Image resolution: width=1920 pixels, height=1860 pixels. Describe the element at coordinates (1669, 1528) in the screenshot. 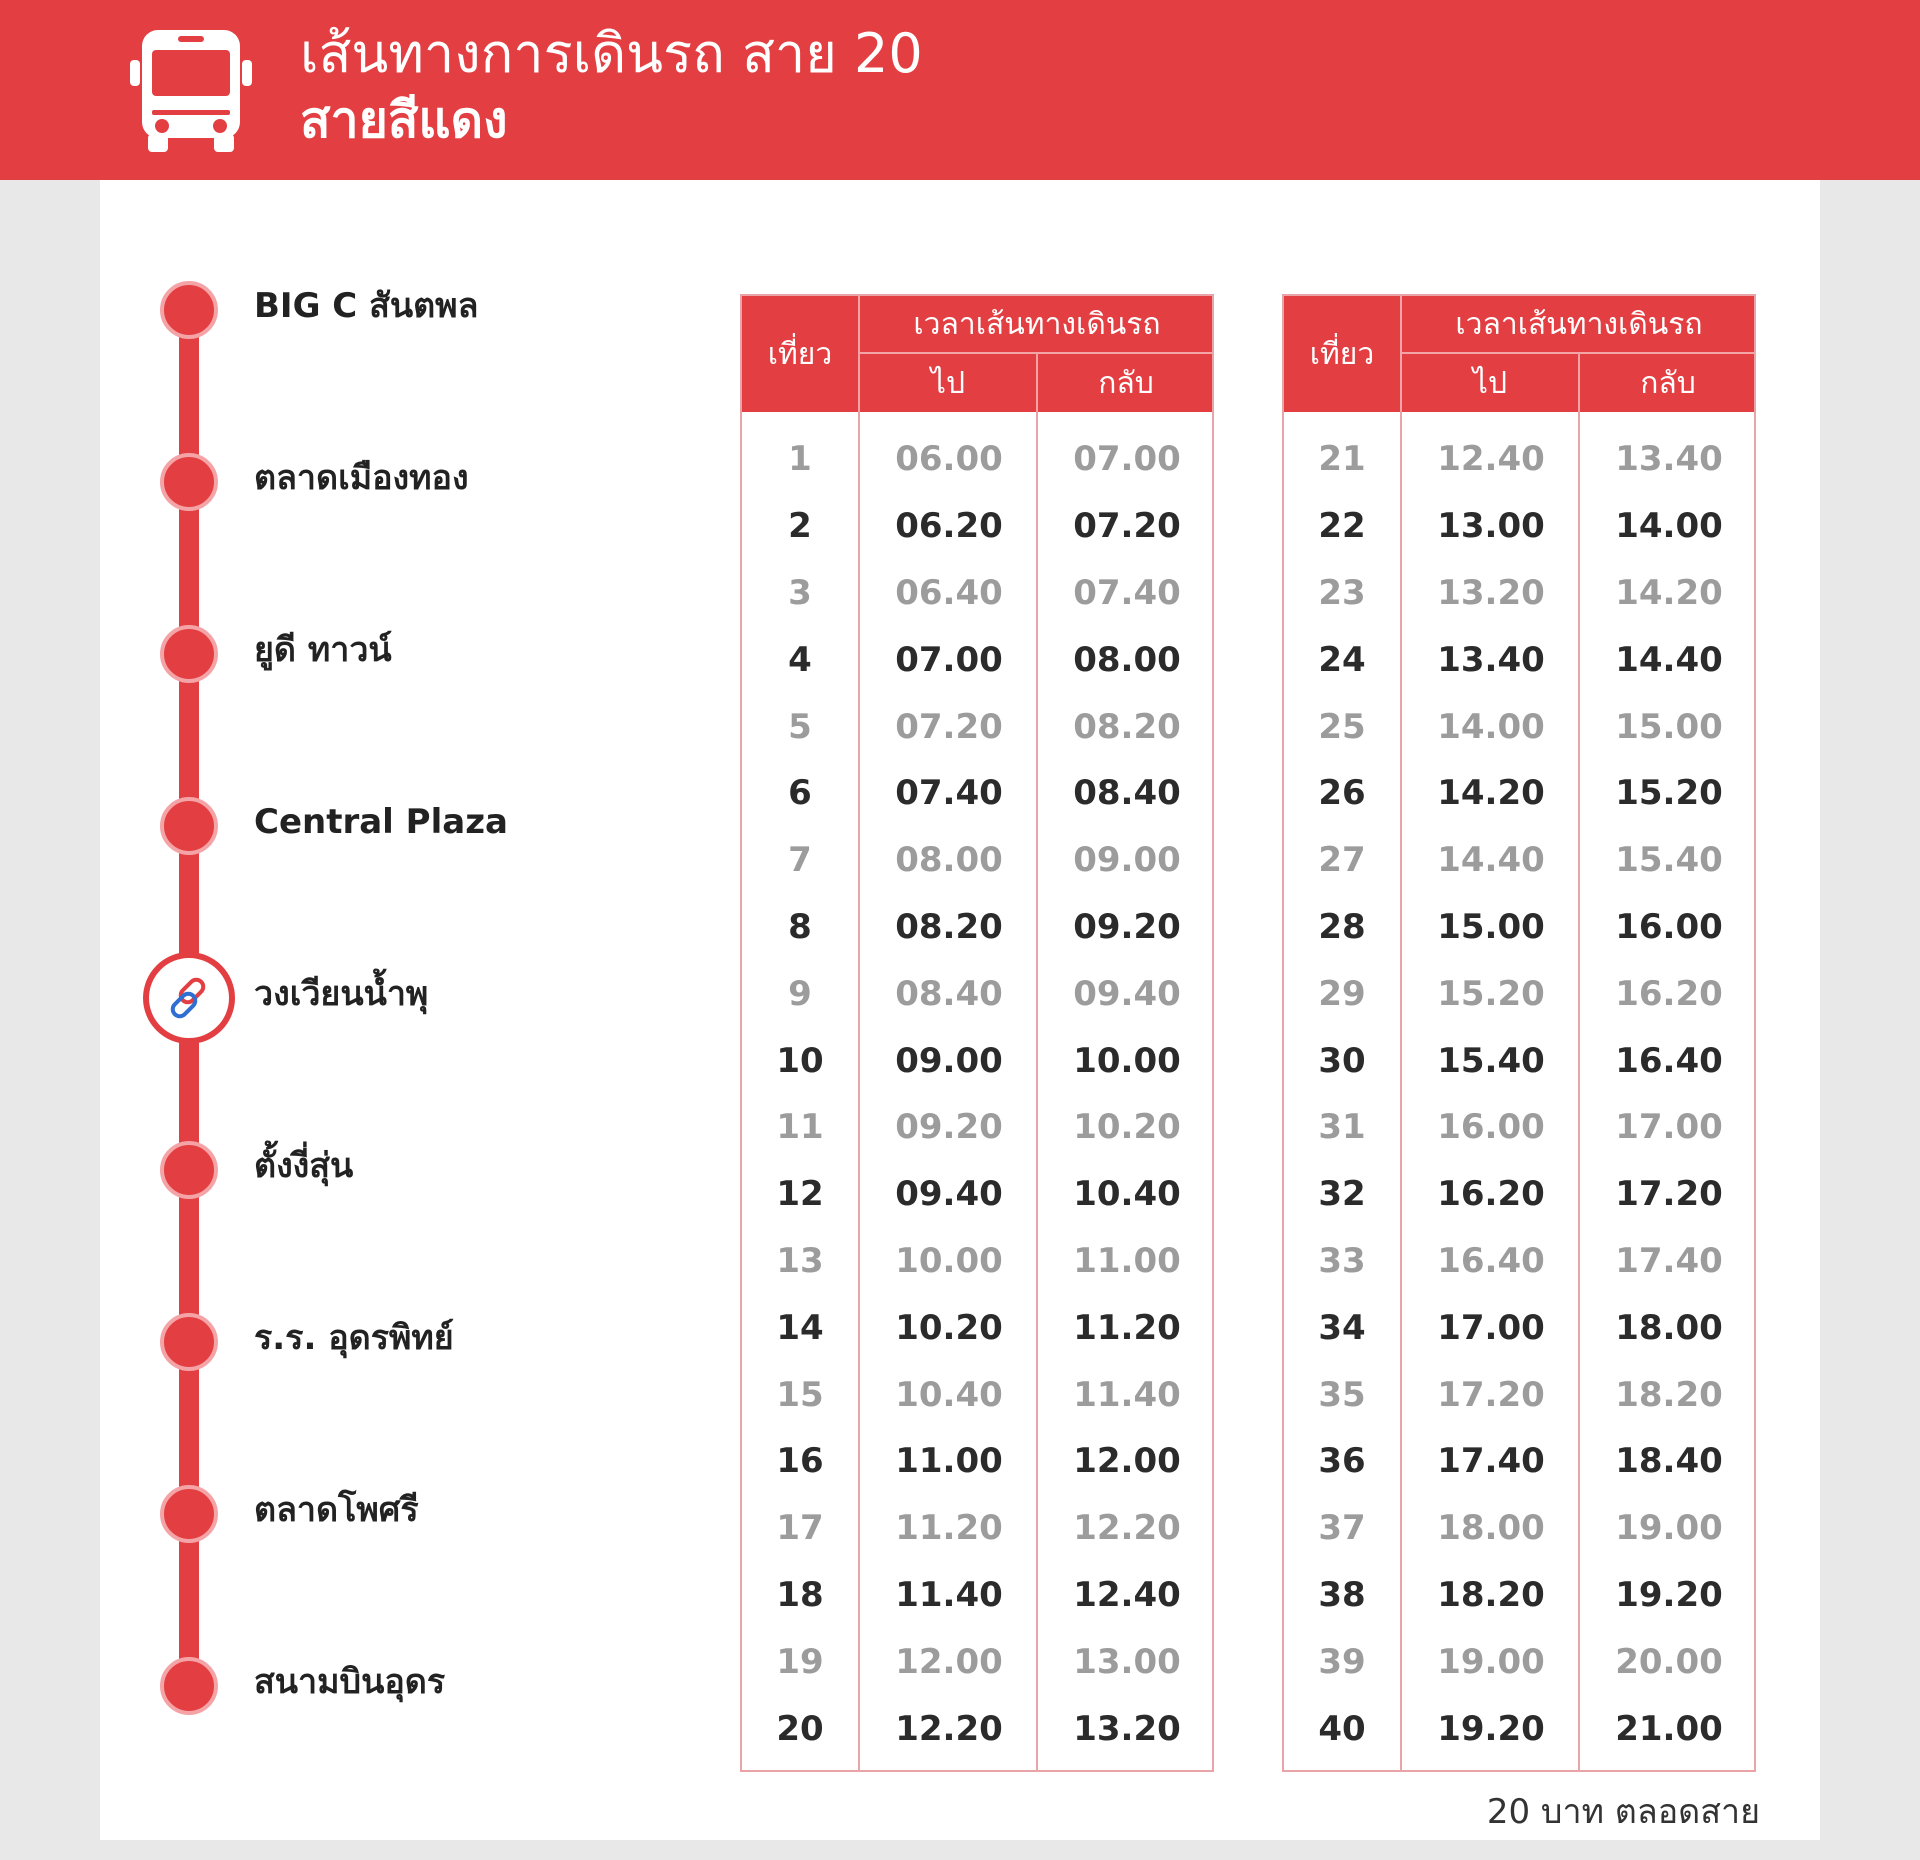

I see `back-time: 19.00` at that location.